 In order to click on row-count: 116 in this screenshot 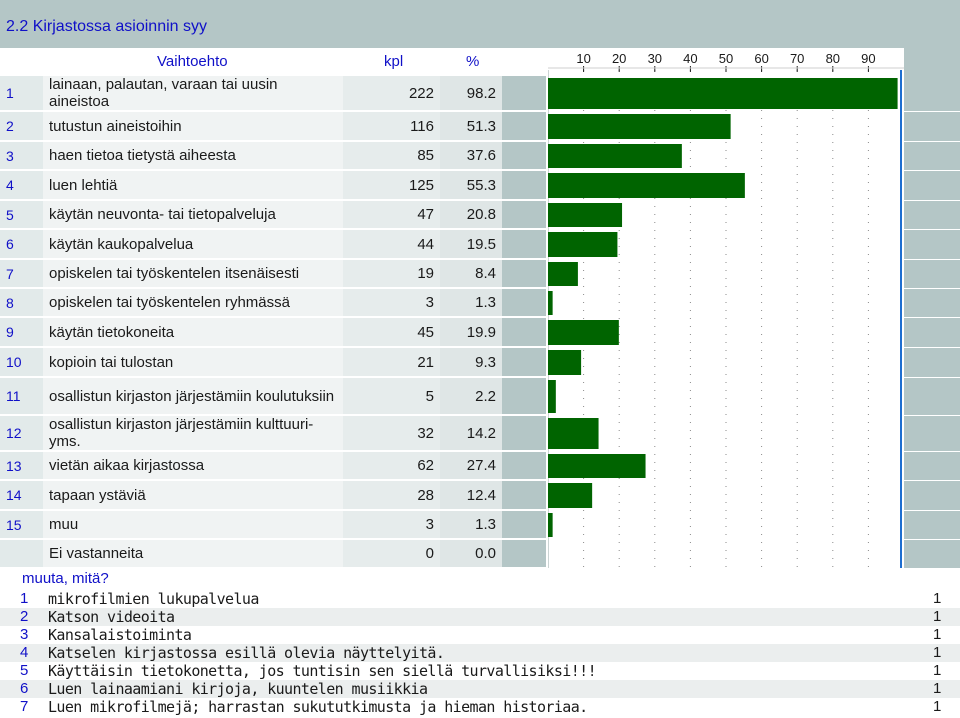, I will do `click(391, 126)`.